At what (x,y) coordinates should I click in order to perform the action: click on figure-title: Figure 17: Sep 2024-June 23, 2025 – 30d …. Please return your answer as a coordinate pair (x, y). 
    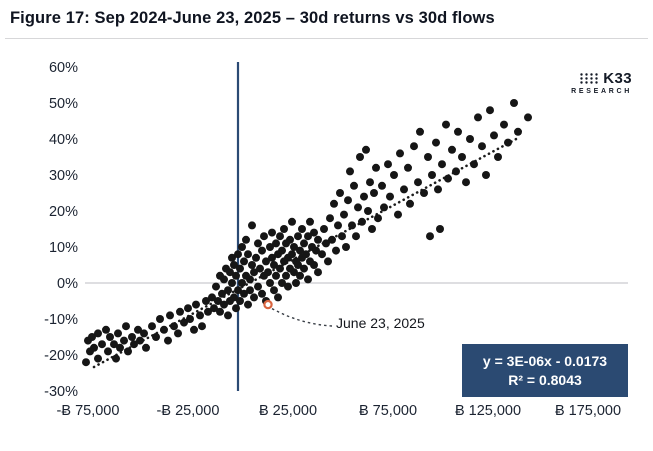
    Looking at the image, I should click on (252, 18).